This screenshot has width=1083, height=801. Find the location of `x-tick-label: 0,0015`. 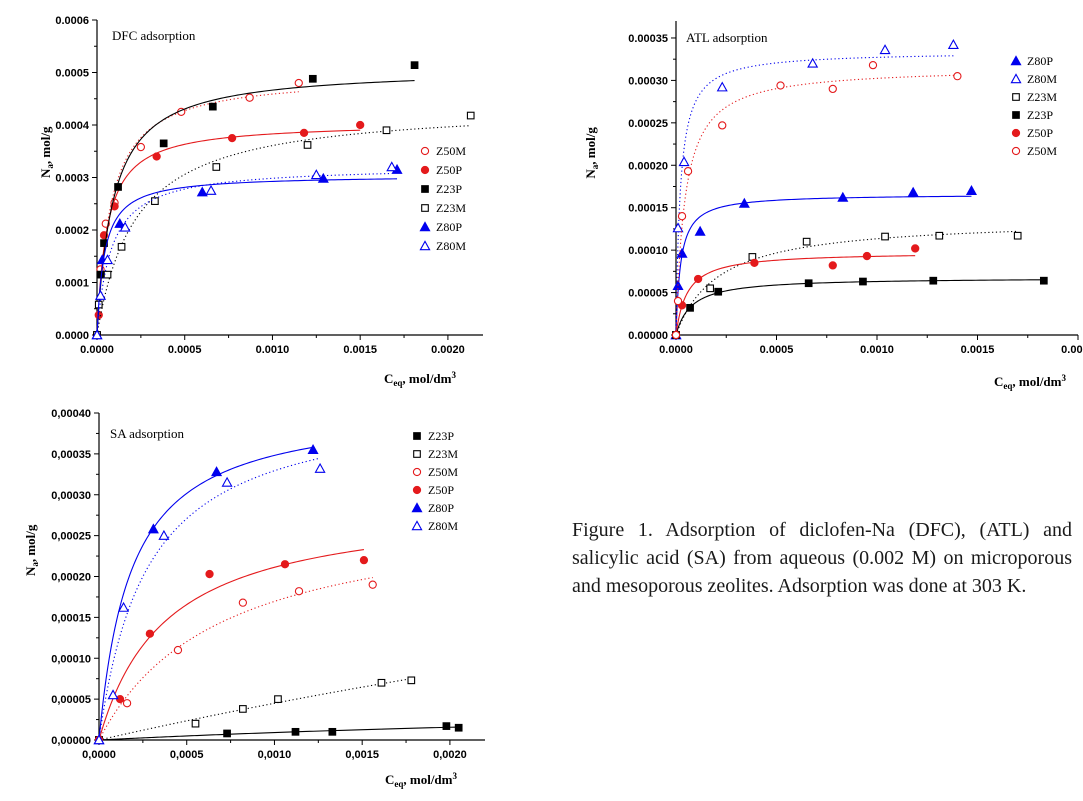

x-tick-label: 0,0015 is located at coordinates (362, 755).